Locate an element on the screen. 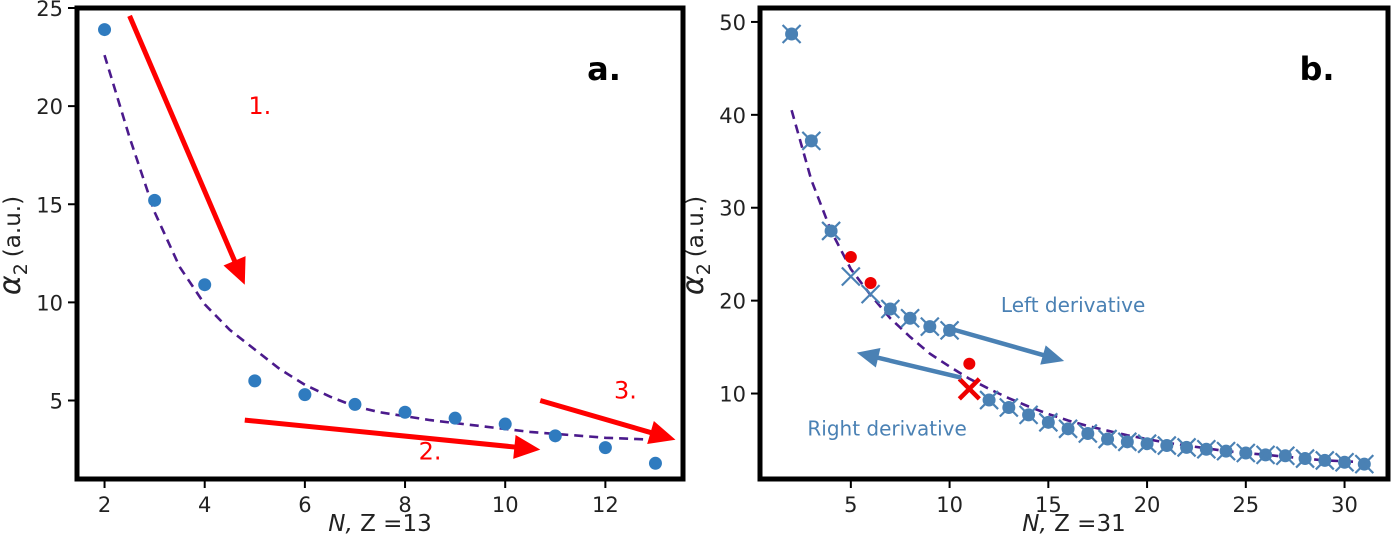  panel-a-x-axis-title: N, Z =13 is located at coordinates (379, 524).